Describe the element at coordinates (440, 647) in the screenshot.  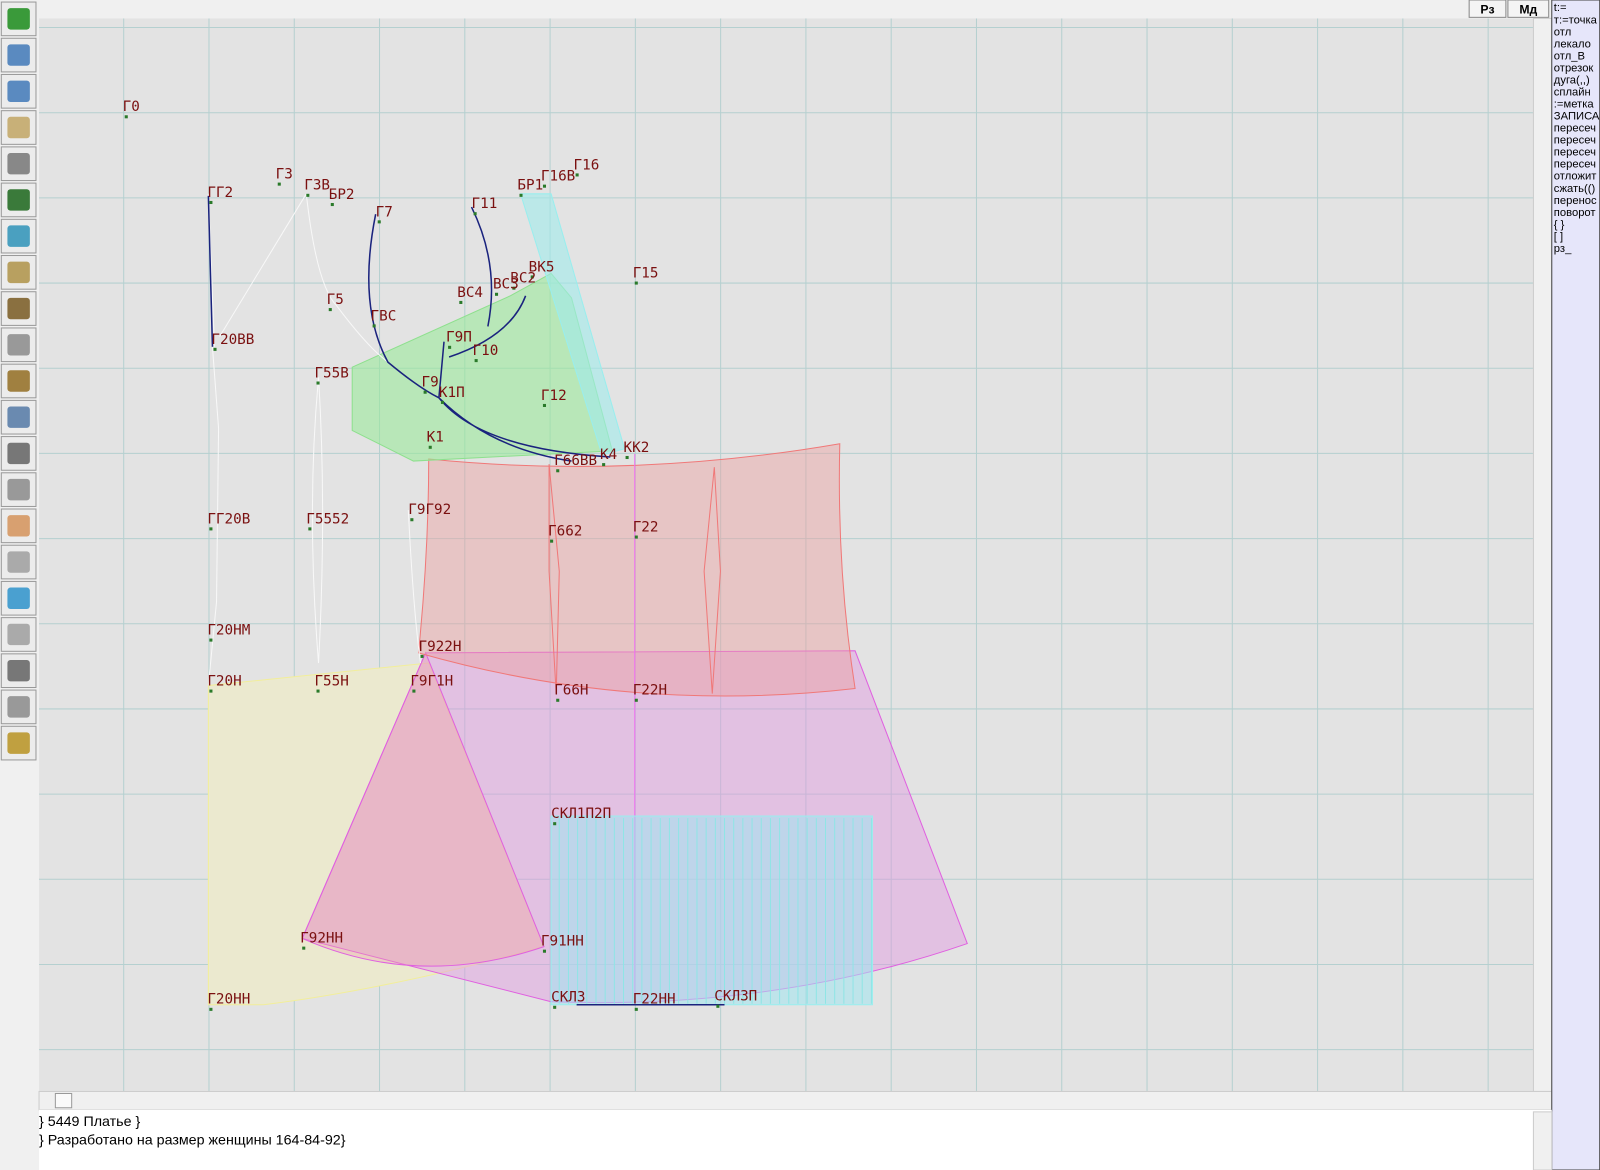
I see `point-label: Г922Н` at that location.